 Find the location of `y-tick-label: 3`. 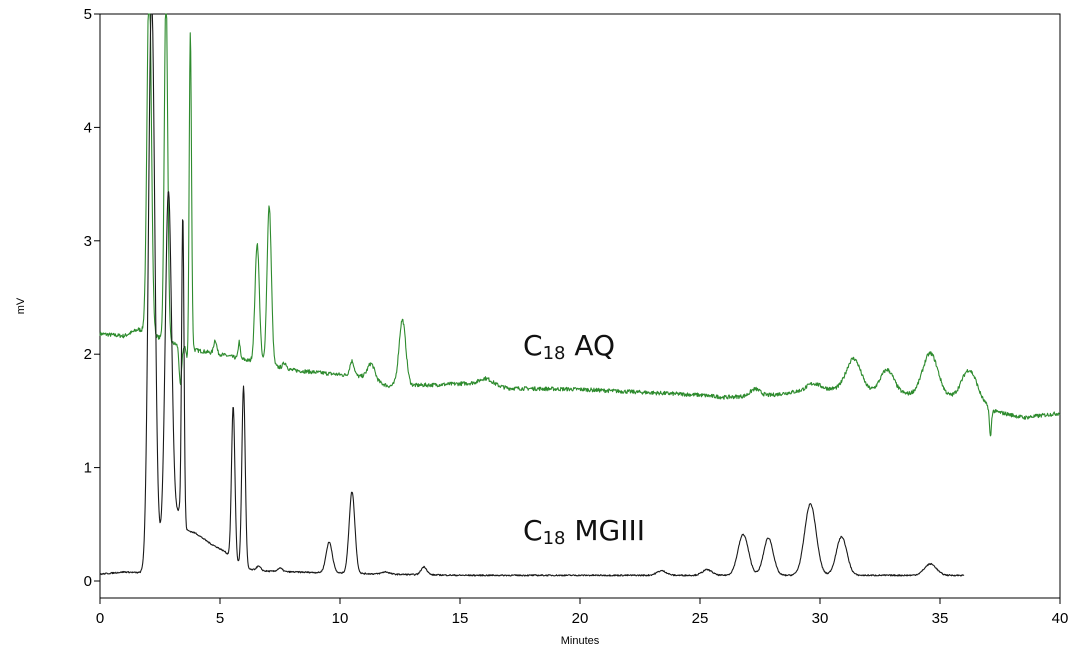

y-tick-label: 3 is located at coordinates (88, 241).